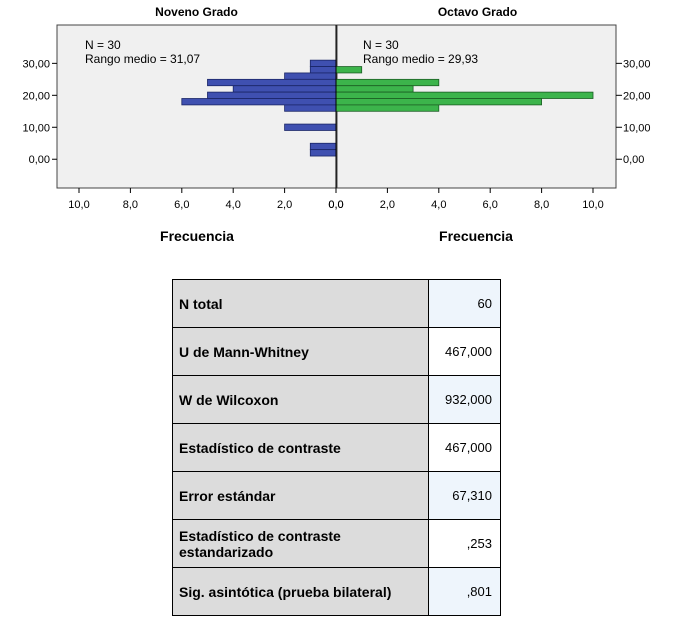 Image resolution: width=674 pixels, height=628 pixels. What do you see at coordinates (490, 205) in the screenshot?
I see `right-x-tick-label: 6,0` at bounding box center [490, 205].